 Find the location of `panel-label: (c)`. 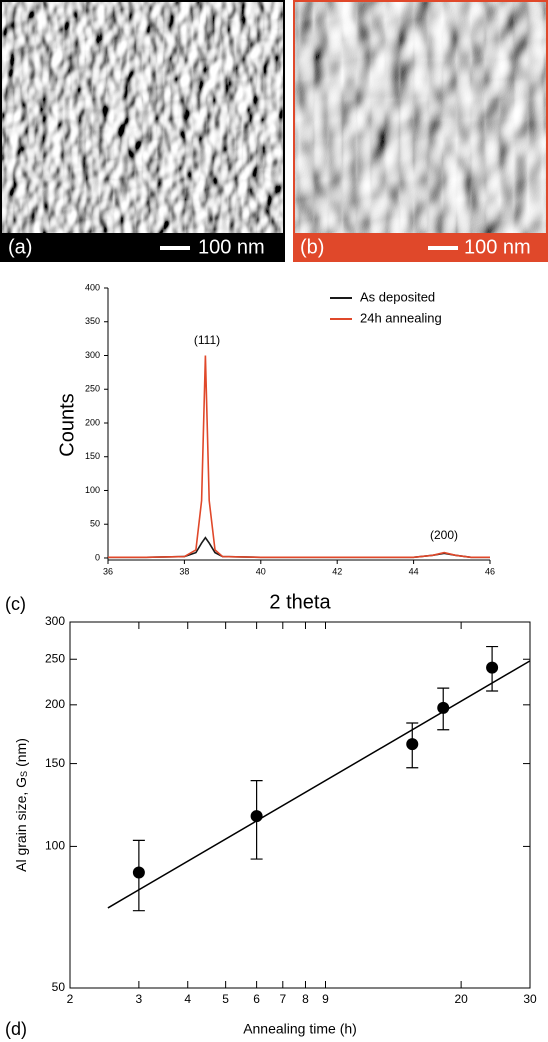

panel-label: (c) is located at coordinates (15, 604).